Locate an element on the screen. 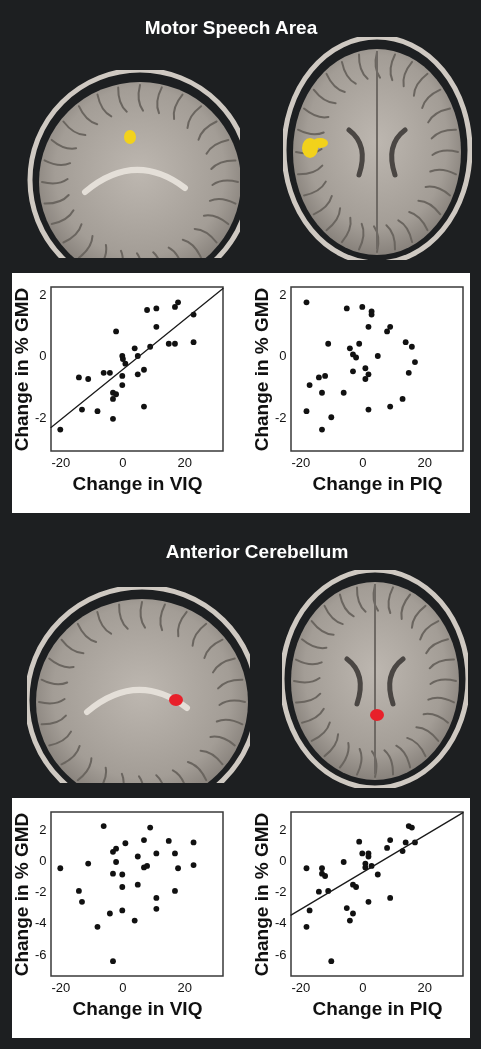 This screenshot has width=481, height=1049. y-tick-label: -4 is located at coordinates (280, 923).